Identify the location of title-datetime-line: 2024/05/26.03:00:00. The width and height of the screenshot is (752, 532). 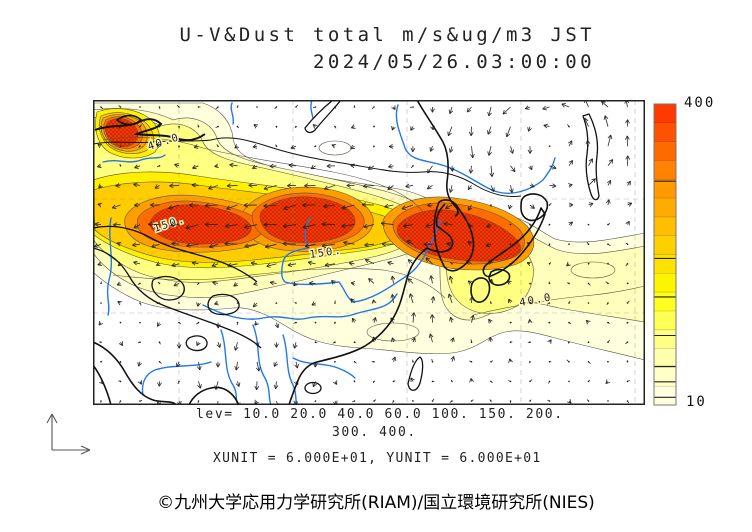
(454, 62).